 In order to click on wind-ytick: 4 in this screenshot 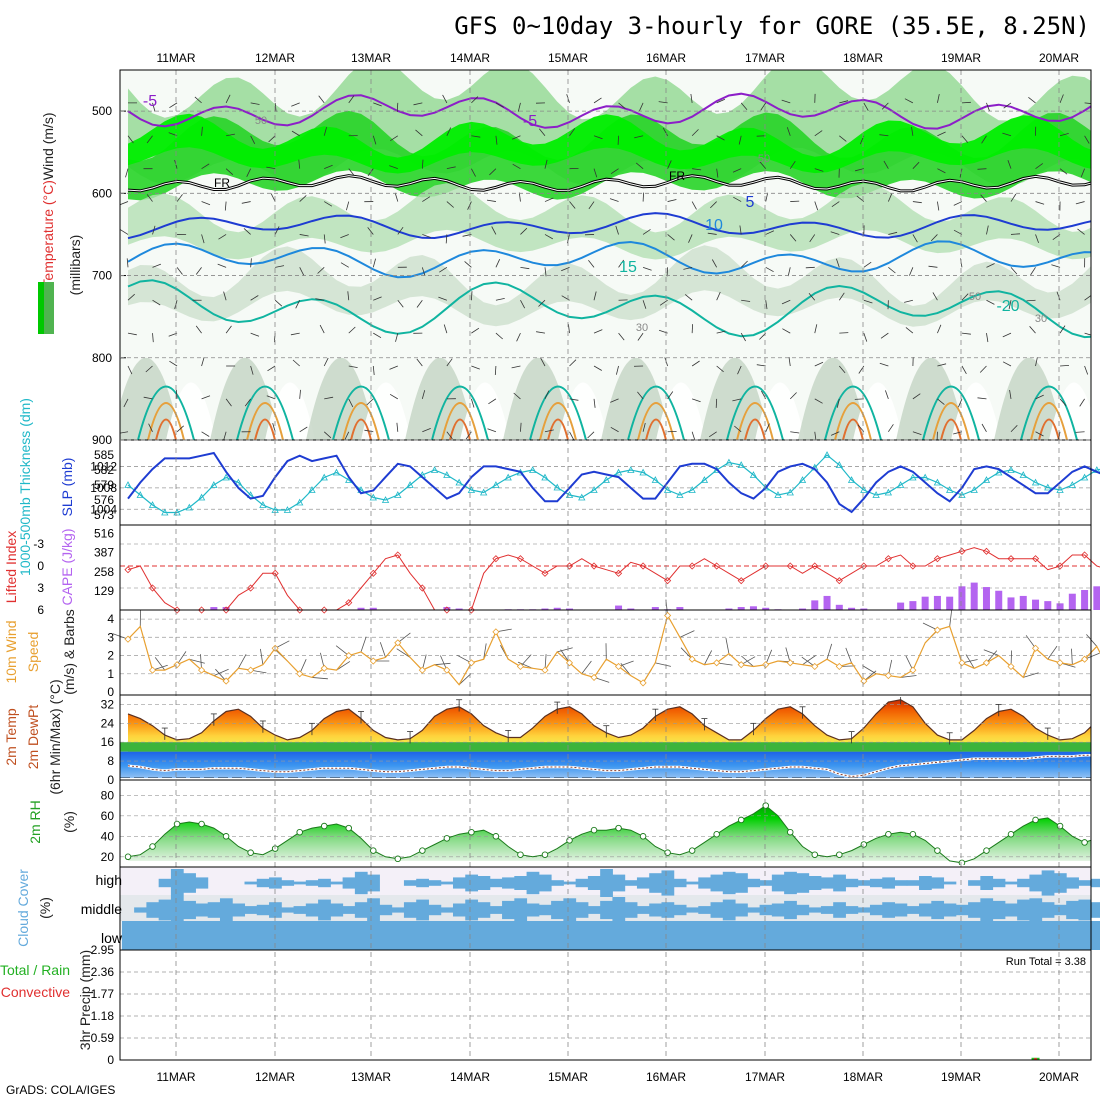, I will do `click(110, 619)`.